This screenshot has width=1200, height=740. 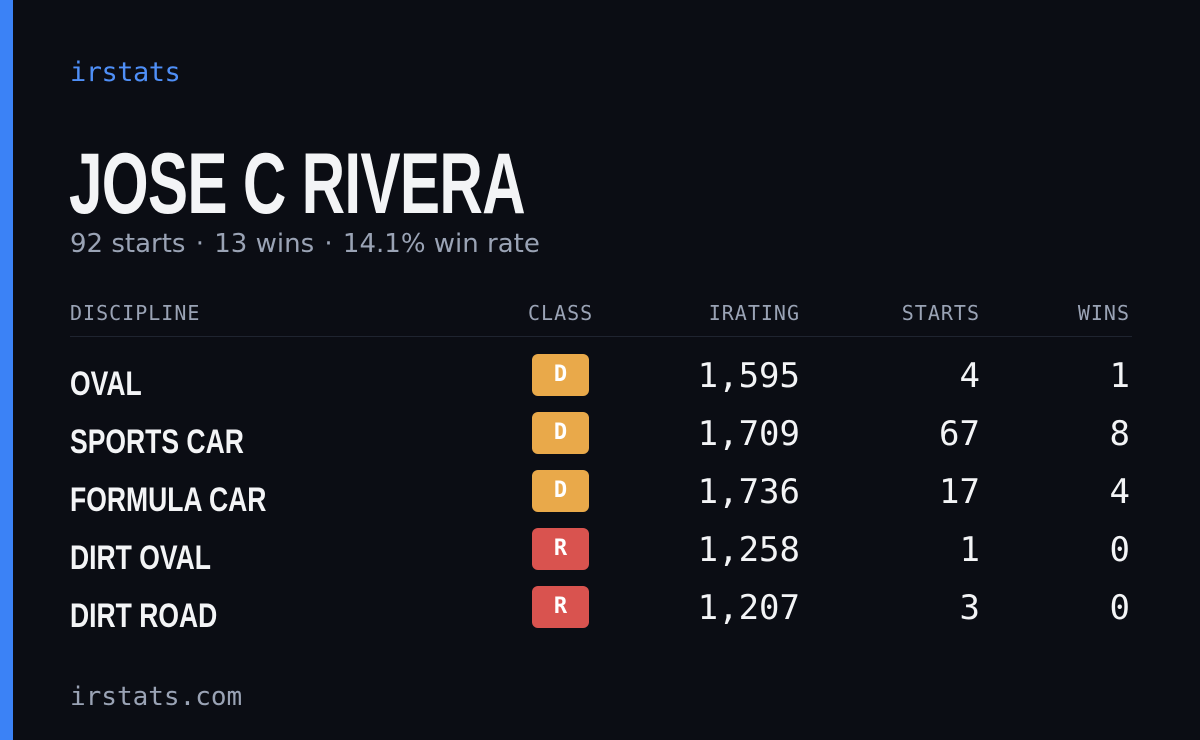 I want to click on table-row: DIRT OVAL R 1,258 1 0, so click(x=601, y=553).